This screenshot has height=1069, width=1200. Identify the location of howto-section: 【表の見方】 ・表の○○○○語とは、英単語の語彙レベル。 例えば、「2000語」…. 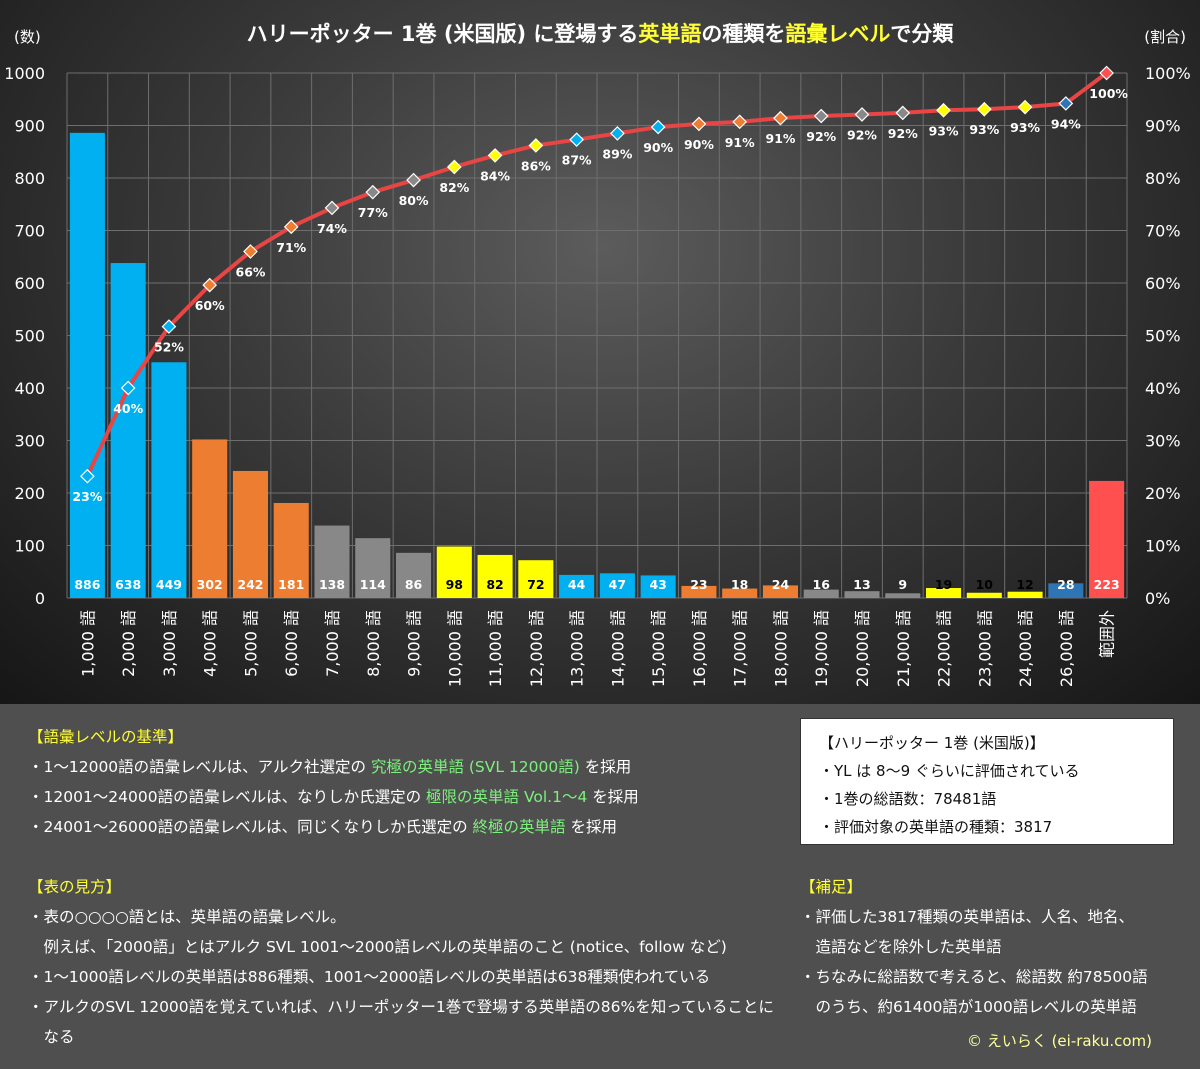
(401, 962).